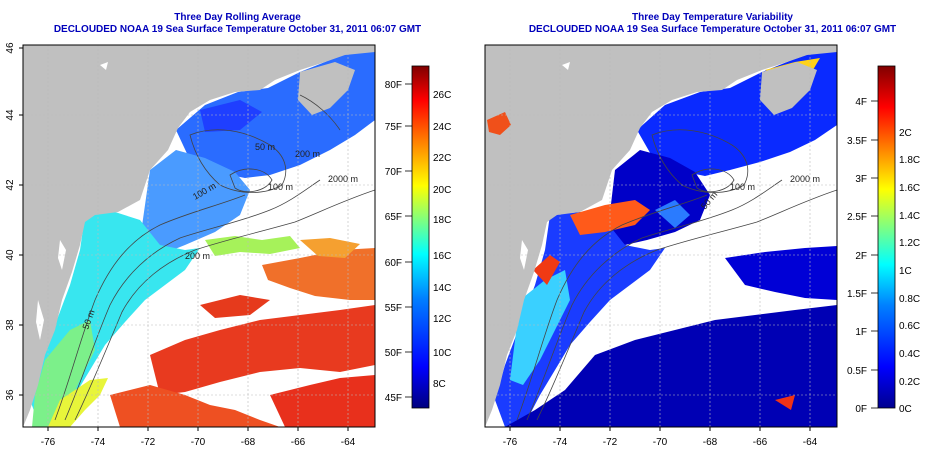  What do you see at coordinates (195, 202) in the screenshot?
I see `sst-field-gom` at bounding box center [195, 202].